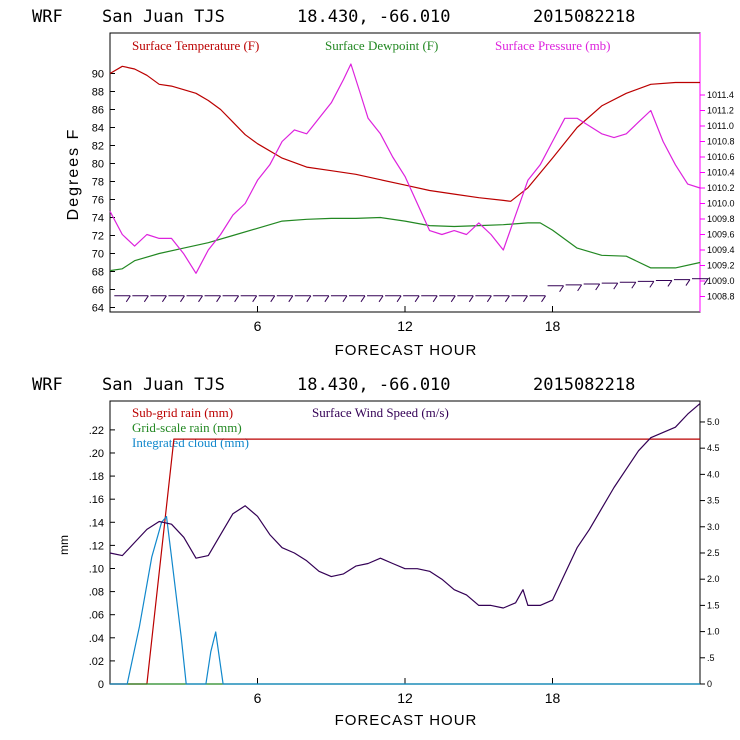  Describe the element at coordinates (163, 17) in the screenshot. I see `panel1-header-station: San Juan TJS` at that location.